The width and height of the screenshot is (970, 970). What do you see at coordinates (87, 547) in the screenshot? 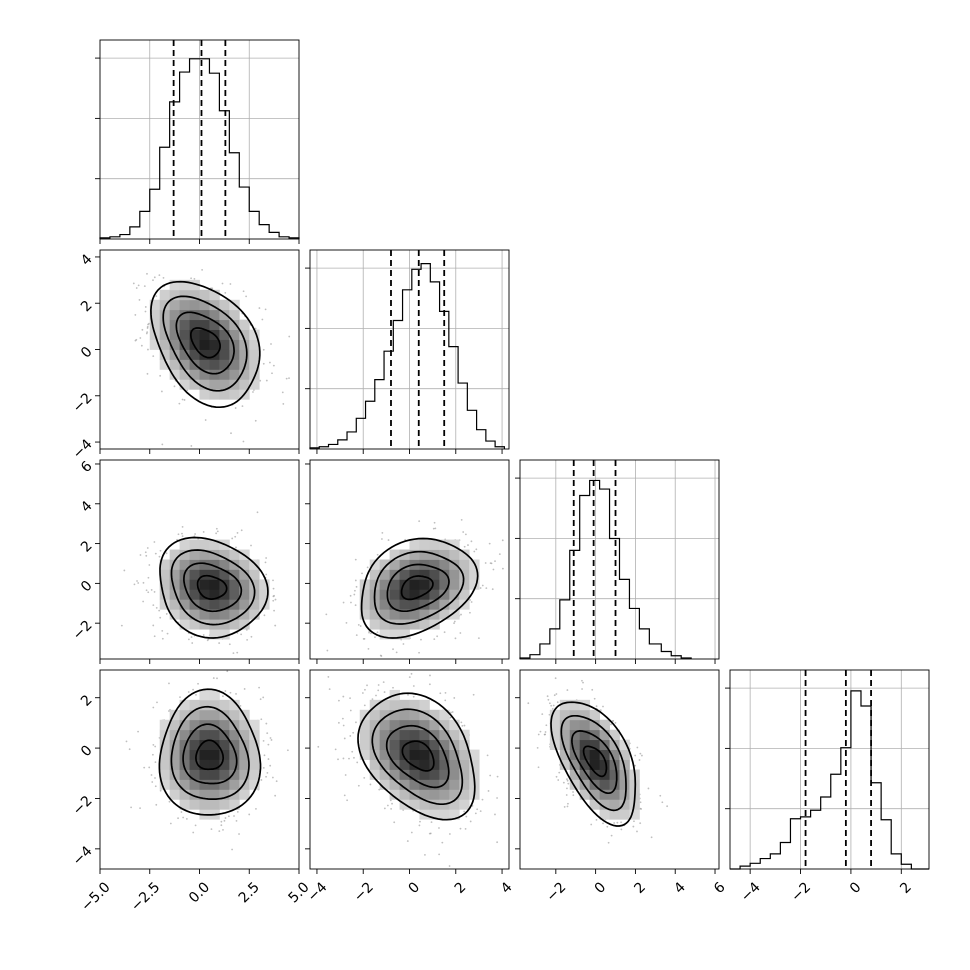
I see `y-tick-label-p2-2: 2` at bounding box center [87, 547].